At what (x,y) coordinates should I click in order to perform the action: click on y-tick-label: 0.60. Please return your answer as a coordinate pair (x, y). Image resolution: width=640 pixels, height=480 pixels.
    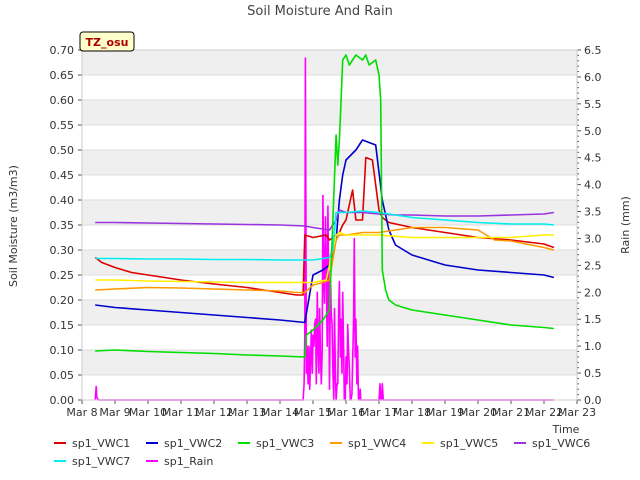
    Looking at the image, I should click on (62, 100).